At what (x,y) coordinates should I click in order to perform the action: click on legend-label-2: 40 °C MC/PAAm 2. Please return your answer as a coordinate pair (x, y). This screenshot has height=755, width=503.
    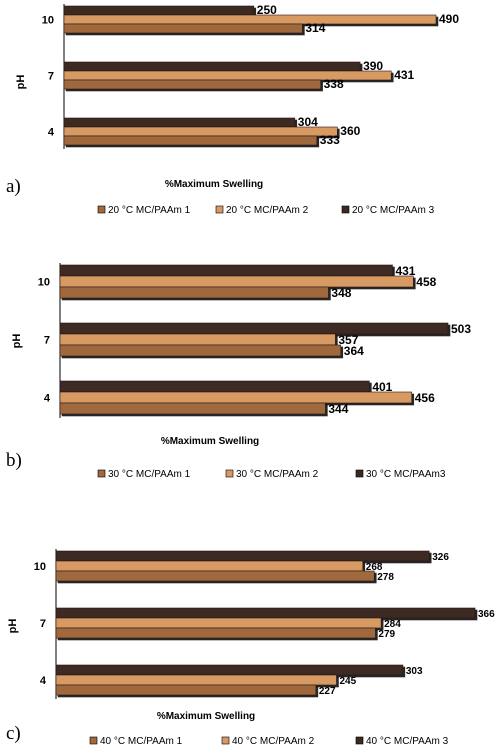
    Looking at the image, I should click on (273, 741).